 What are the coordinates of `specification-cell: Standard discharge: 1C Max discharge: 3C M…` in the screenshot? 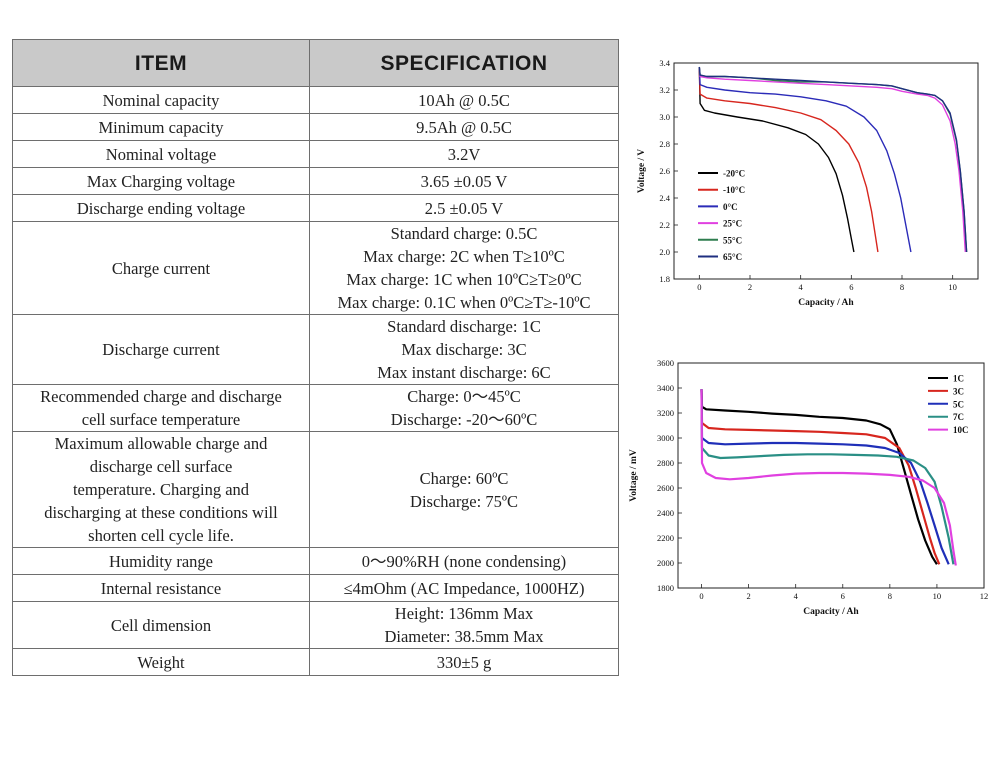 It's located at (464, 349).